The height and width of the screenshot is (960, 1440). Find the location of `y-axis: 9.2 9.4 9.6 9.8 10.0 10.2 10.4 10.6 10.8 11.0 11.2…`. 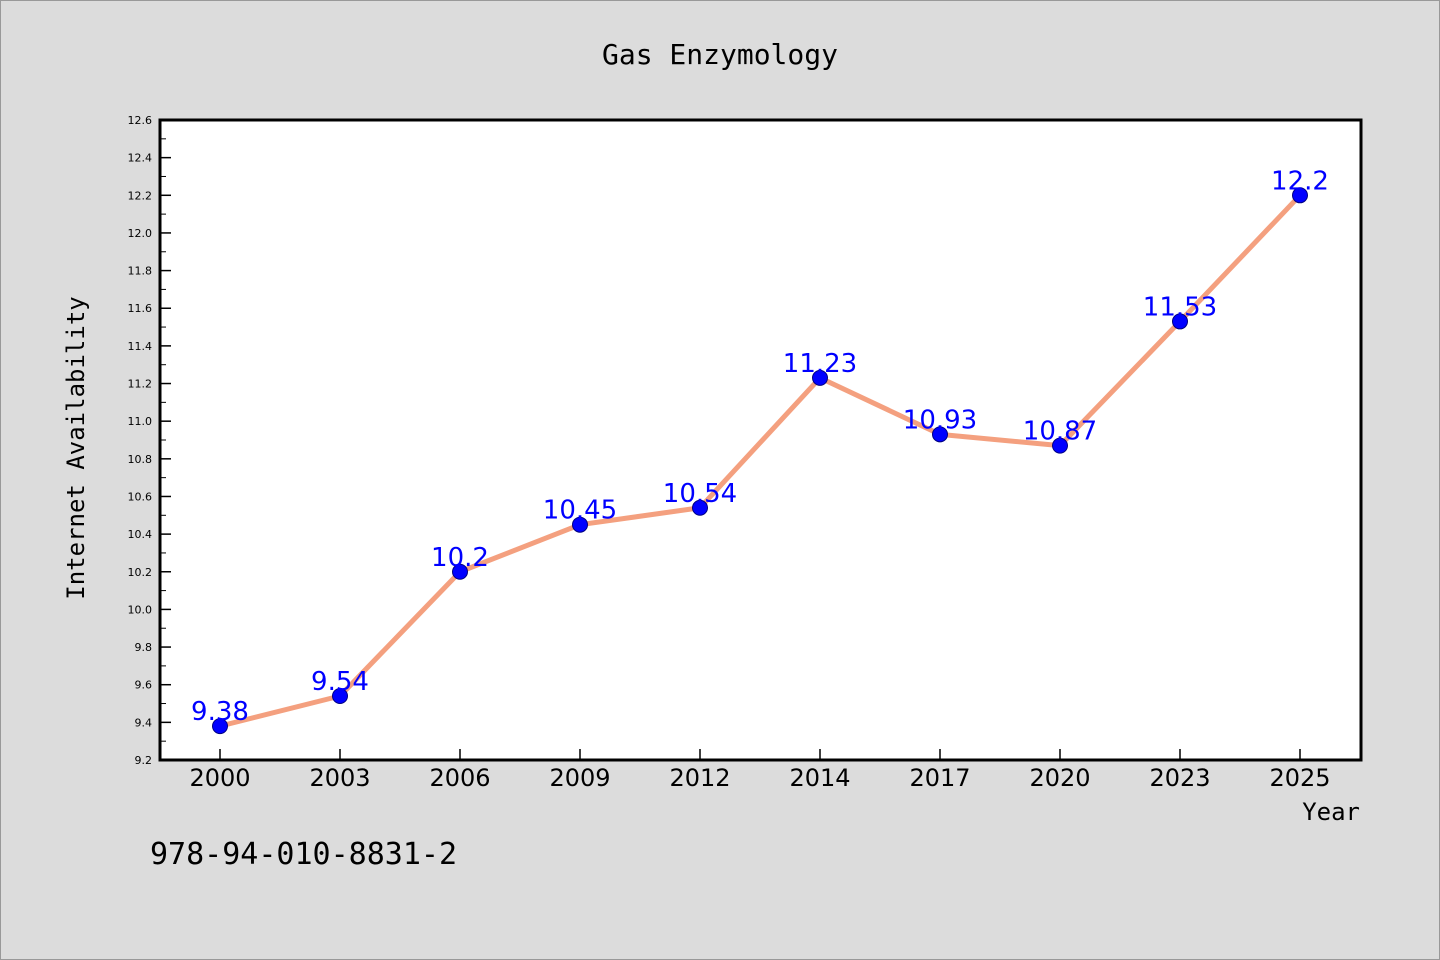

y-axis: 9.2 9.4 9.6 9.8 10.0 10.2 10.4 10.6 10.8 11.0 11.2… is located at coordinates (149, 440).